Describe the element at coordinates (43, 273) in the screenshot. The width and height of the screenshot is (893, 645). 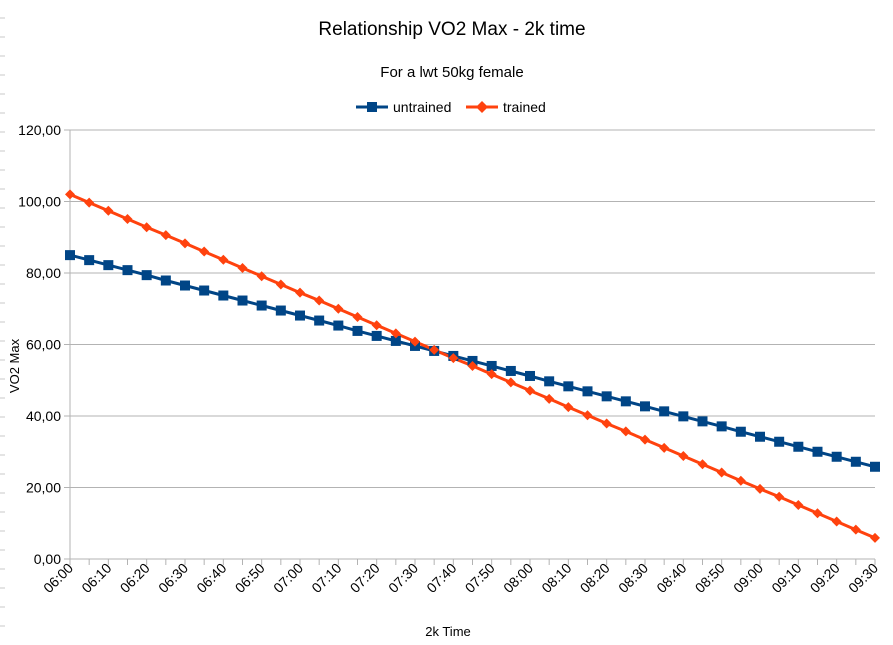
I see `y-tick-label: 80,00` at that location.